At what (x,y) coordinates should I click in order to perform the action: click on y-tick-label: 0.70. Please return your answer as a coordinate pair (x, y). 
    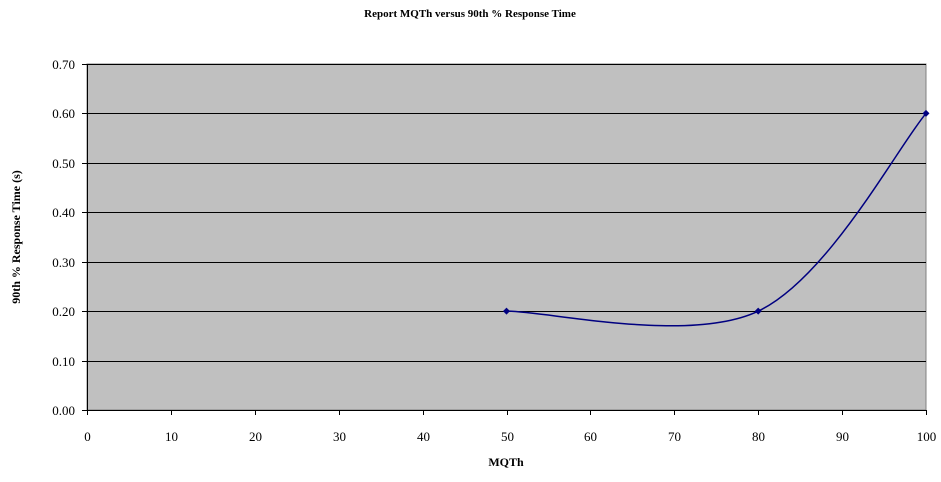
    Looking at the image, I should click on (63, 64).